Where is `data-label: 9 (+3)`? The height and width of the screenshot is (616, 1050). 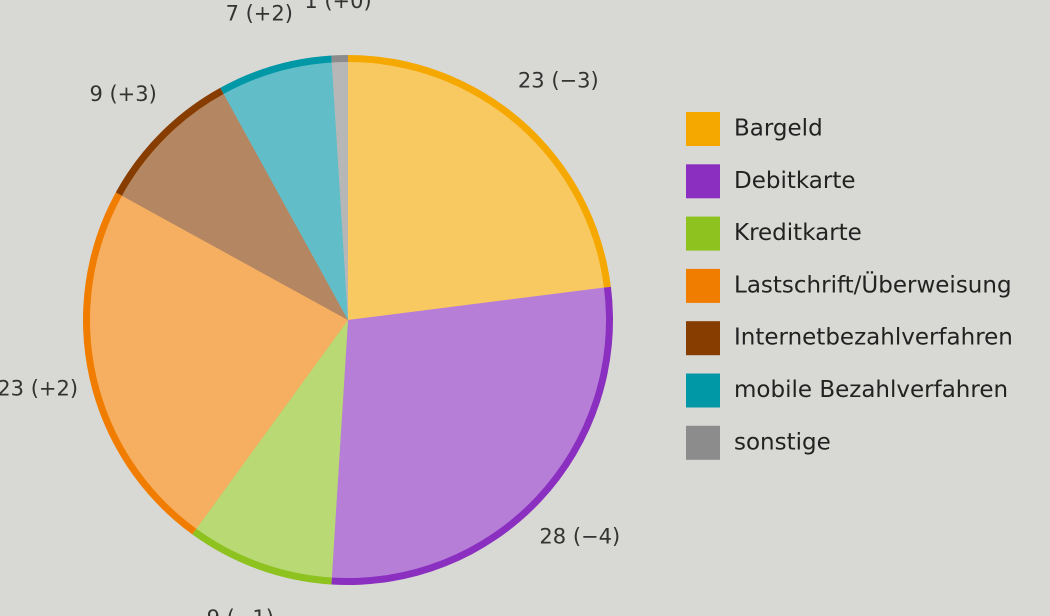
data-label: 9 (+3) is located at coordinates (122, 94).